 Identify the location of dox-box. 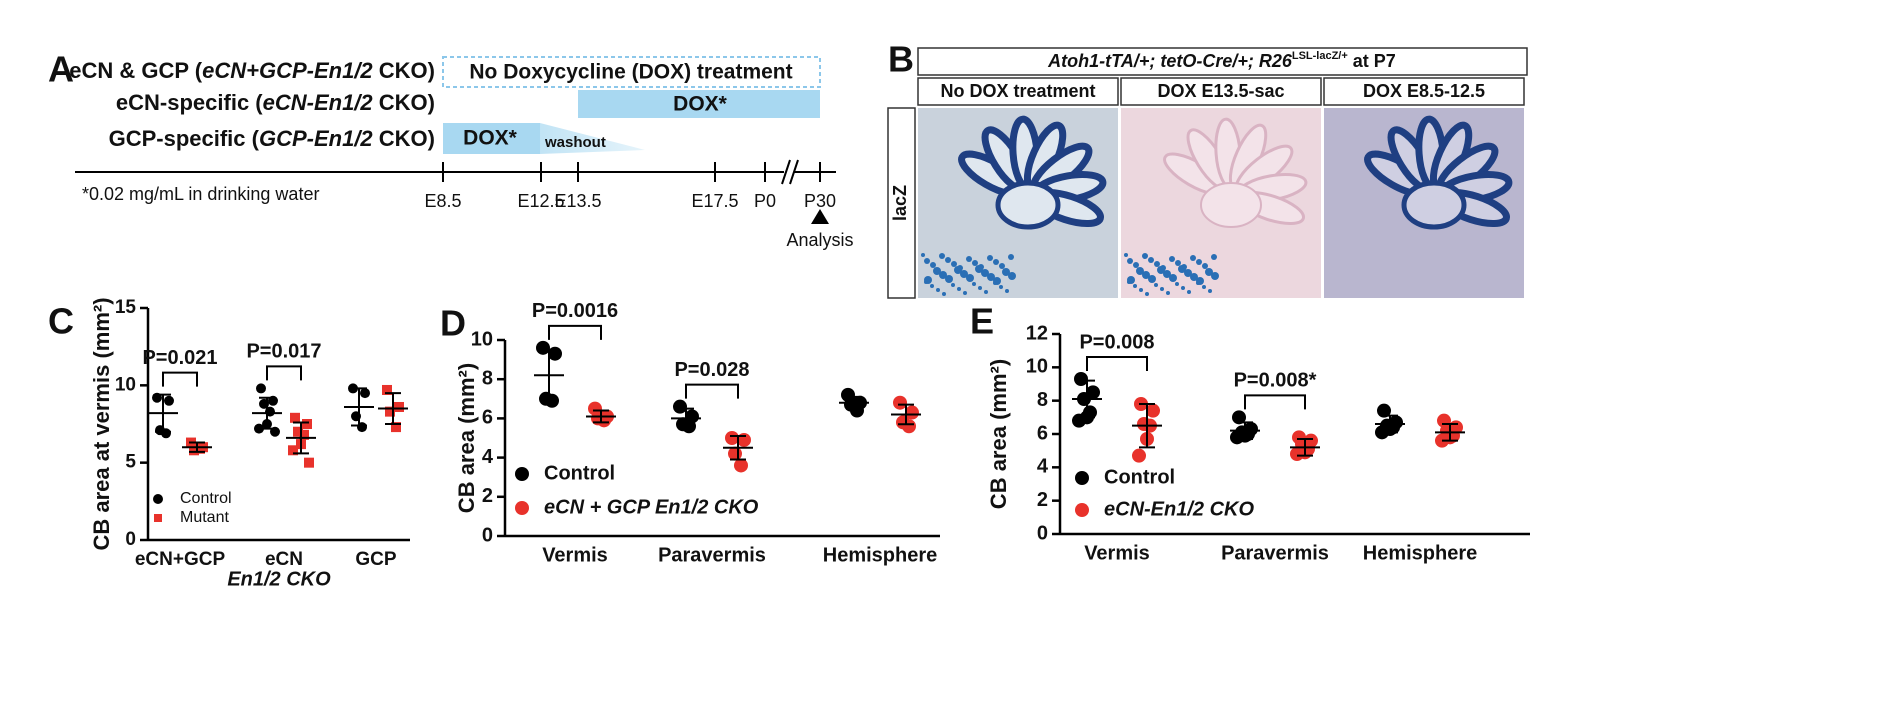
(699, 104).